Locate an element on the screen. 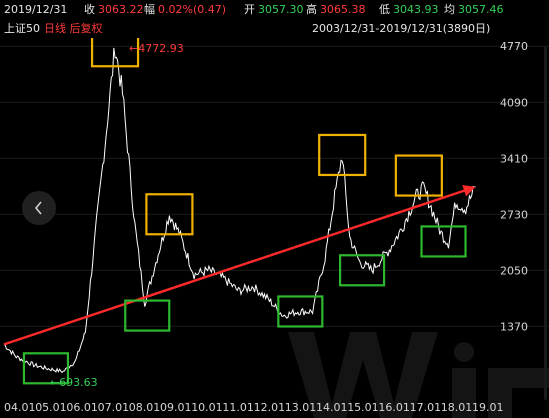 The width and height of the screenshot is (549, 418). watermark is located at coordinates (418, 375).